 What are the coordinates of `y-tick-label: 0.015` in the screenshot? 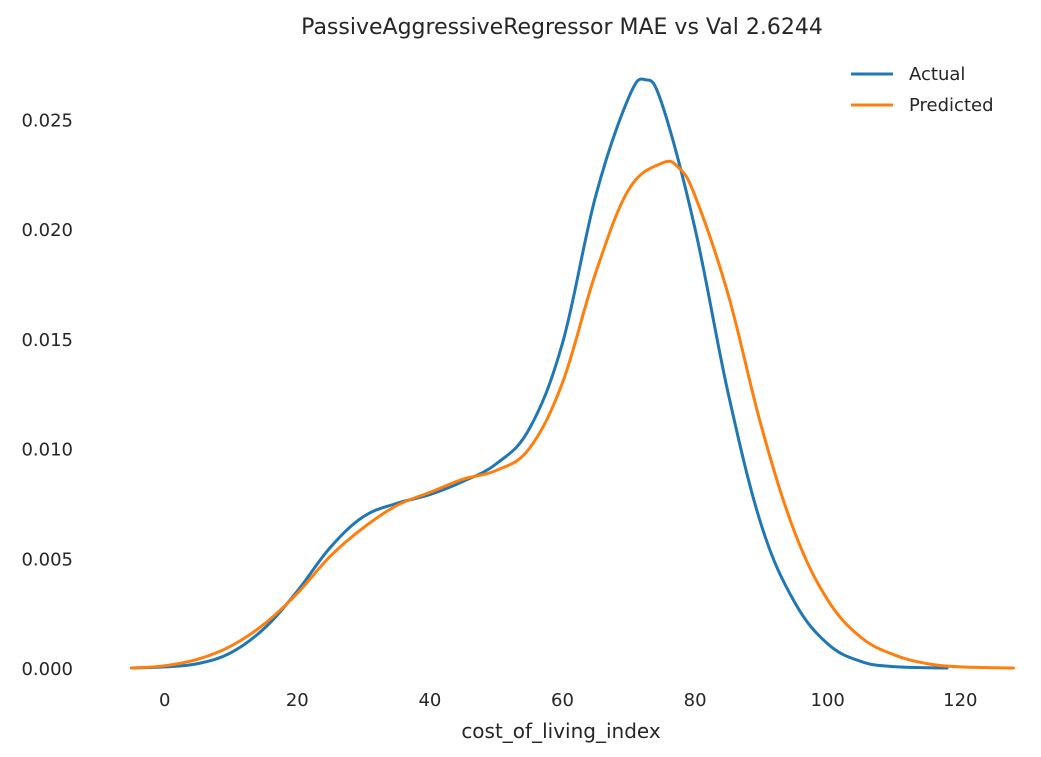 It's located at (47, 340).